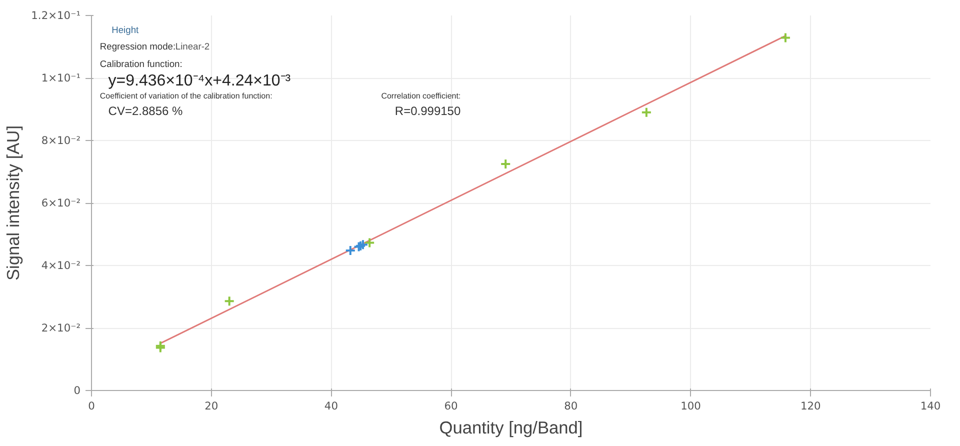 The width and height of the screenshot is (960, 446). I want to click on y-tick-label: 8×10⁻², so click(61, 140).